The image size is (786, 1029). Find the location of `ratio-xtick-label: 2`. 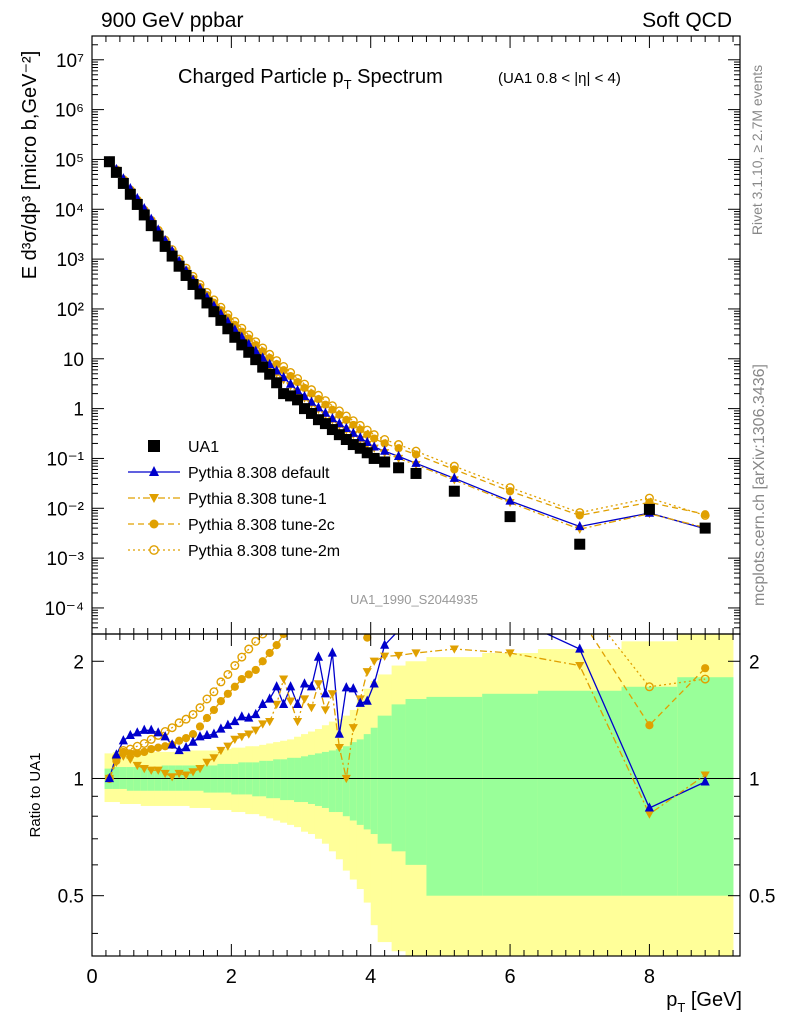

ratio-xtick-label: 2 is located at coordinates (231, 977).